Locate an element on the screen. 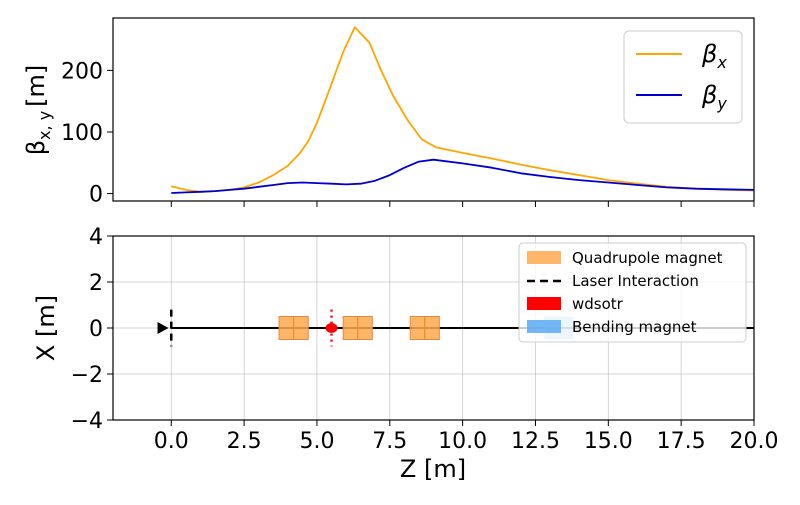 Image resolution: width=800 pixels, height=505 pixels. bottom-x-tick-label: 5.0 is located at coordinates (316, 441).